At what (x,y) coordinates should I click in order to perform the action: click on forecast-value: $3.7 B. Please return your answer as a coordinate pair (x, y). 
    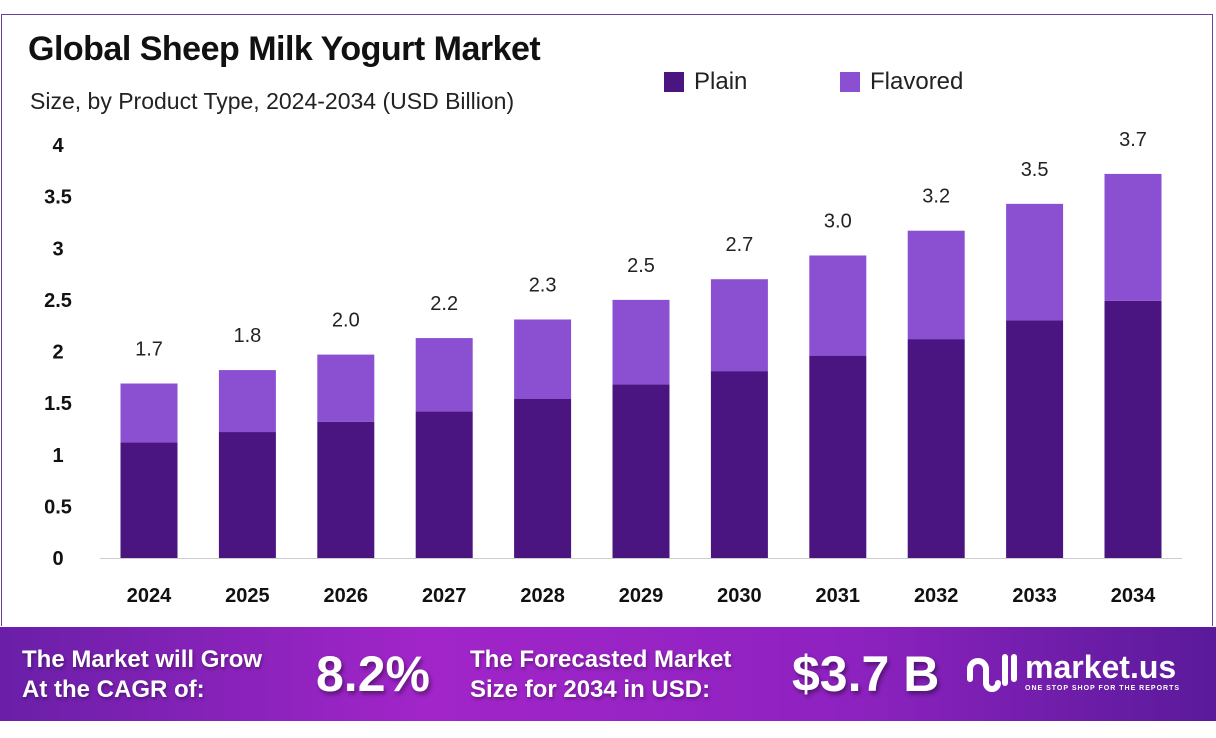
    Looking at the image, I should click on (866, 674).